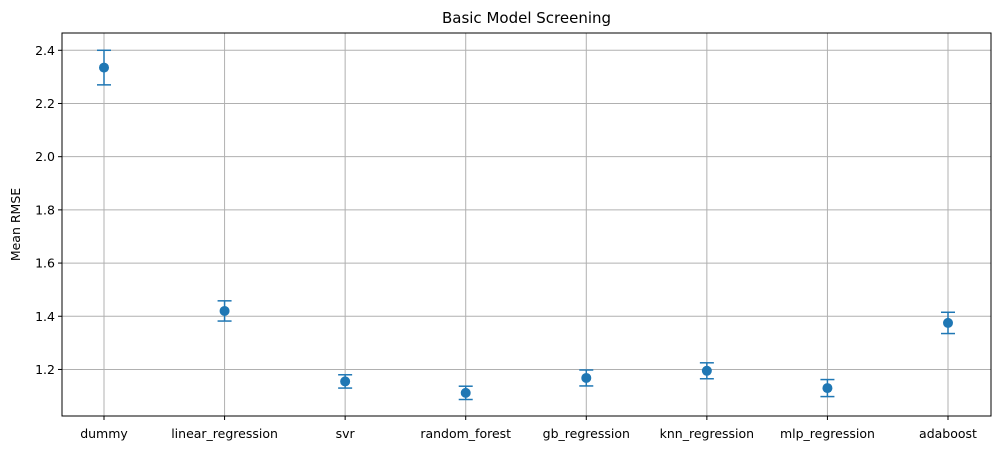 Image resolution: width=1001 pixels, height=451 pixels. I want to click on chart-title: Basic Model Screening, so click(526, 18).